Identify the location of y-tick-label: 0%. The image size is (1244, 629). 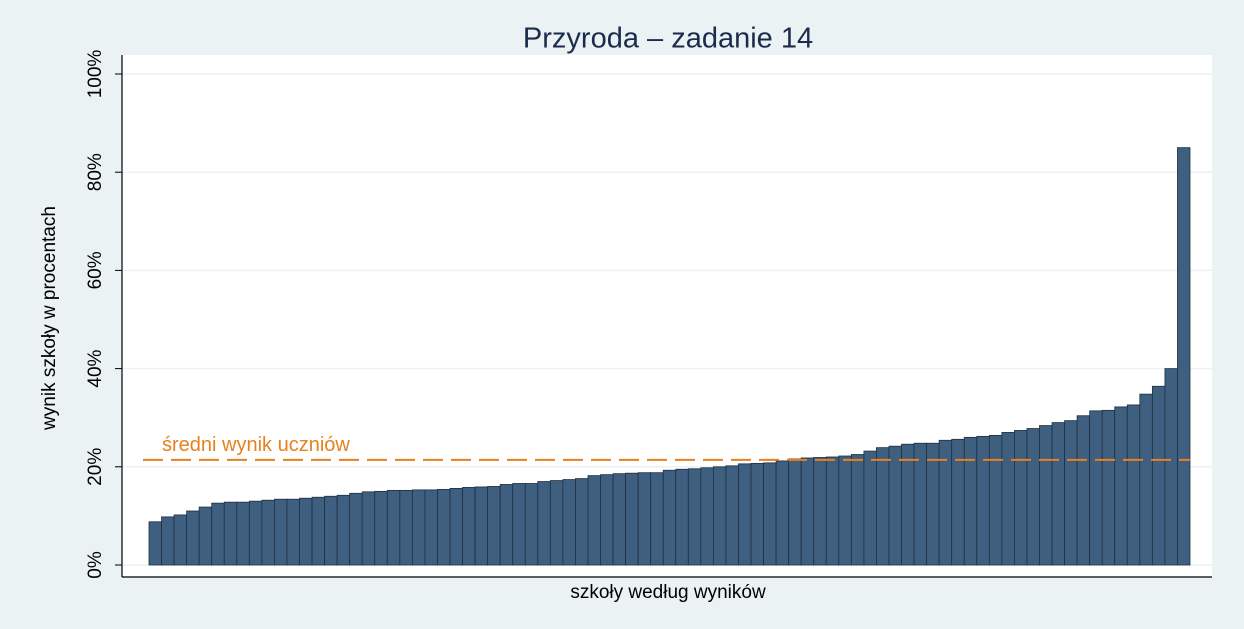
(95, 565).